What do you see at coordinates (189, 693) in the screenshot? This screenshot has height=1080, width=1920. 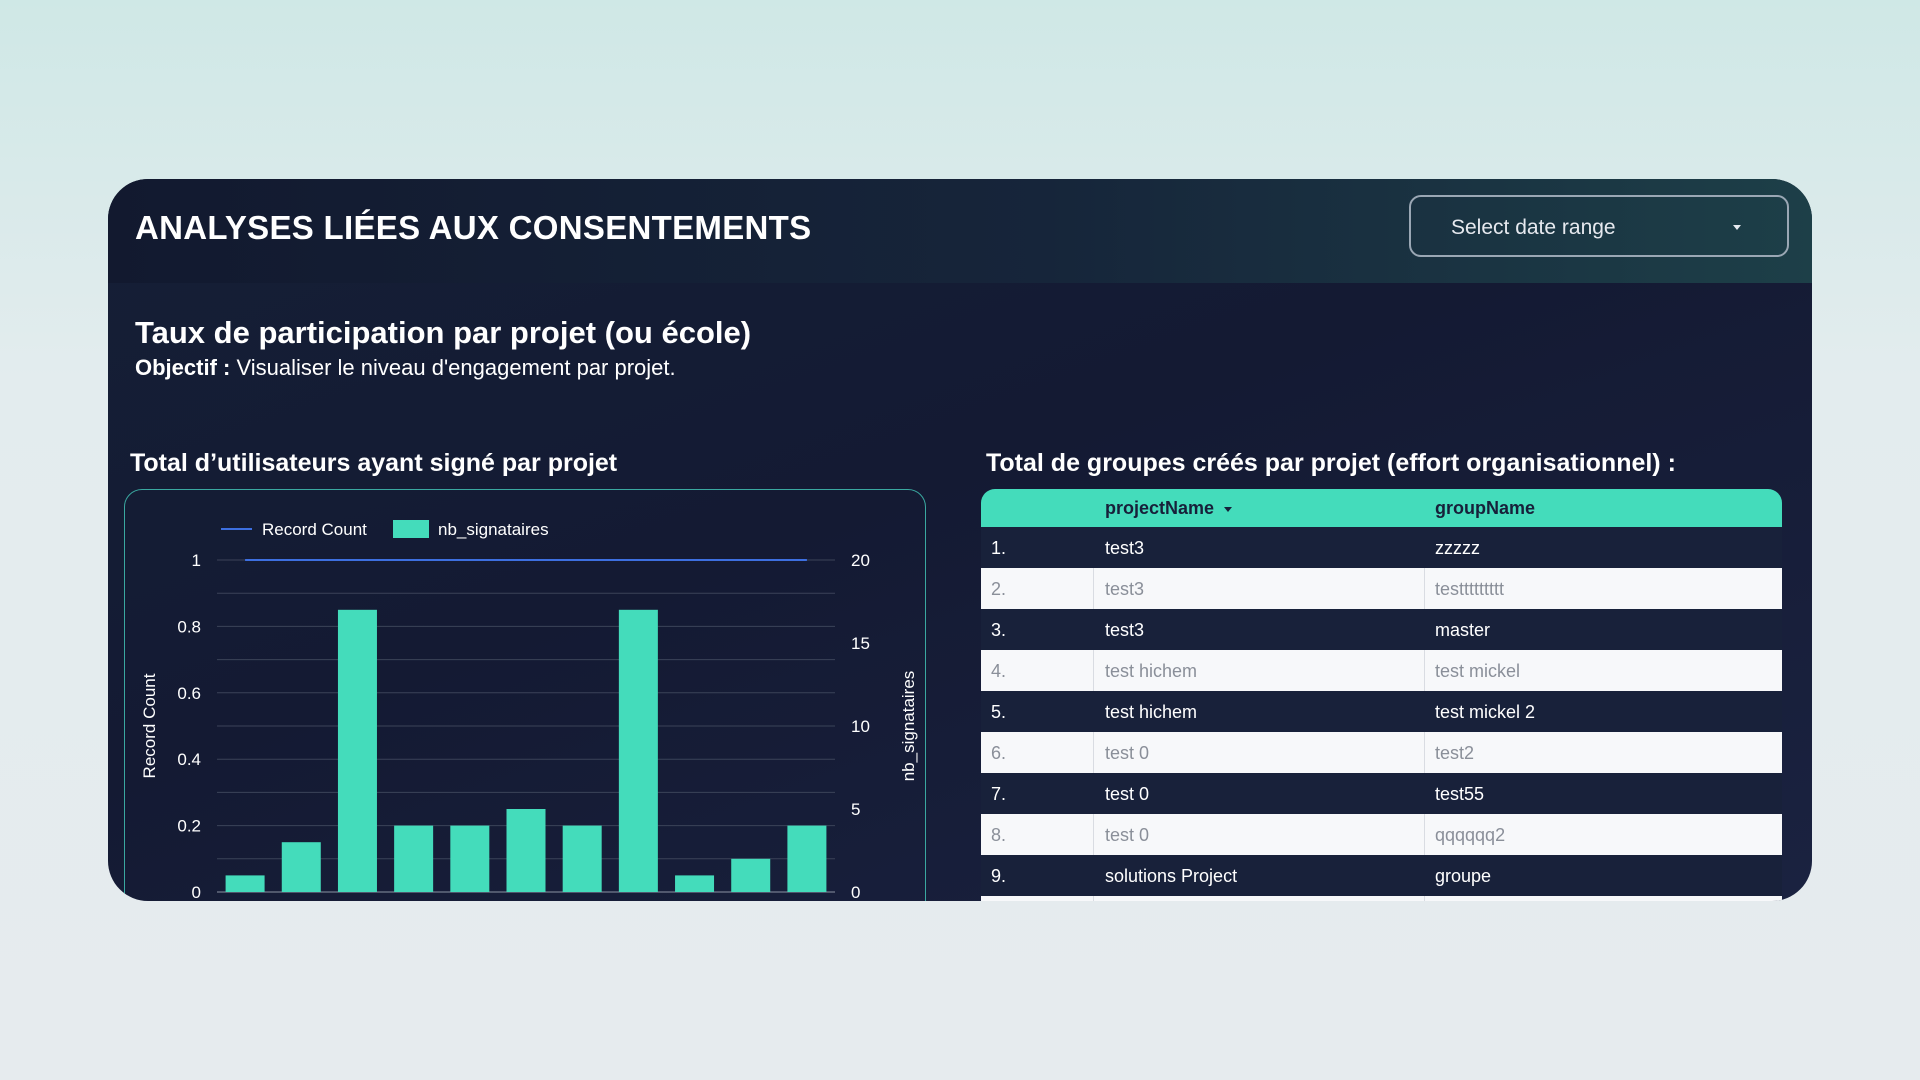 I see `y-tick-label: 0.6` at bounding box center [189, 693].